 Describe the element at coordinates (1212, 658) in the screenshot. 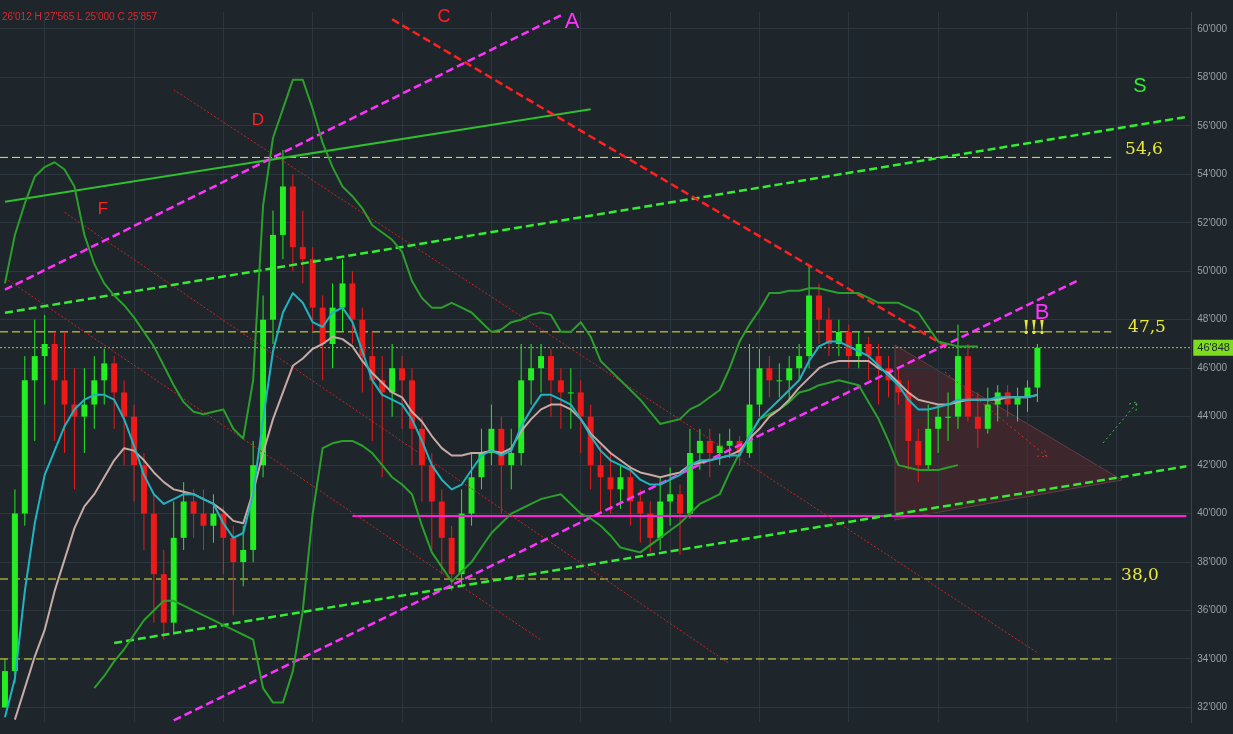

I see `y-tick-label: 34'000` at that location.